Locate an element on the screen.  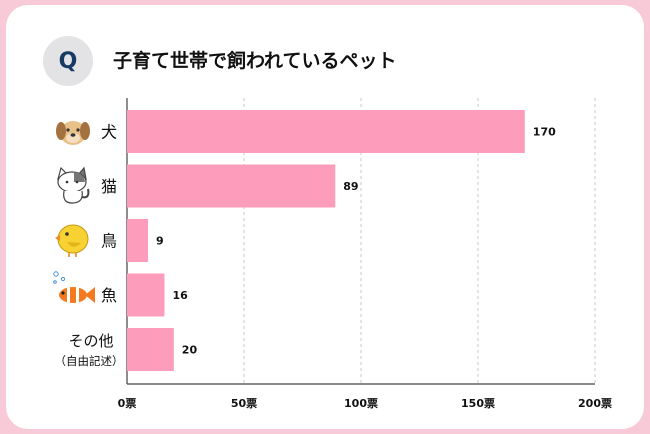
x-tick-label: 0票 is located at coordinates (127, 403).